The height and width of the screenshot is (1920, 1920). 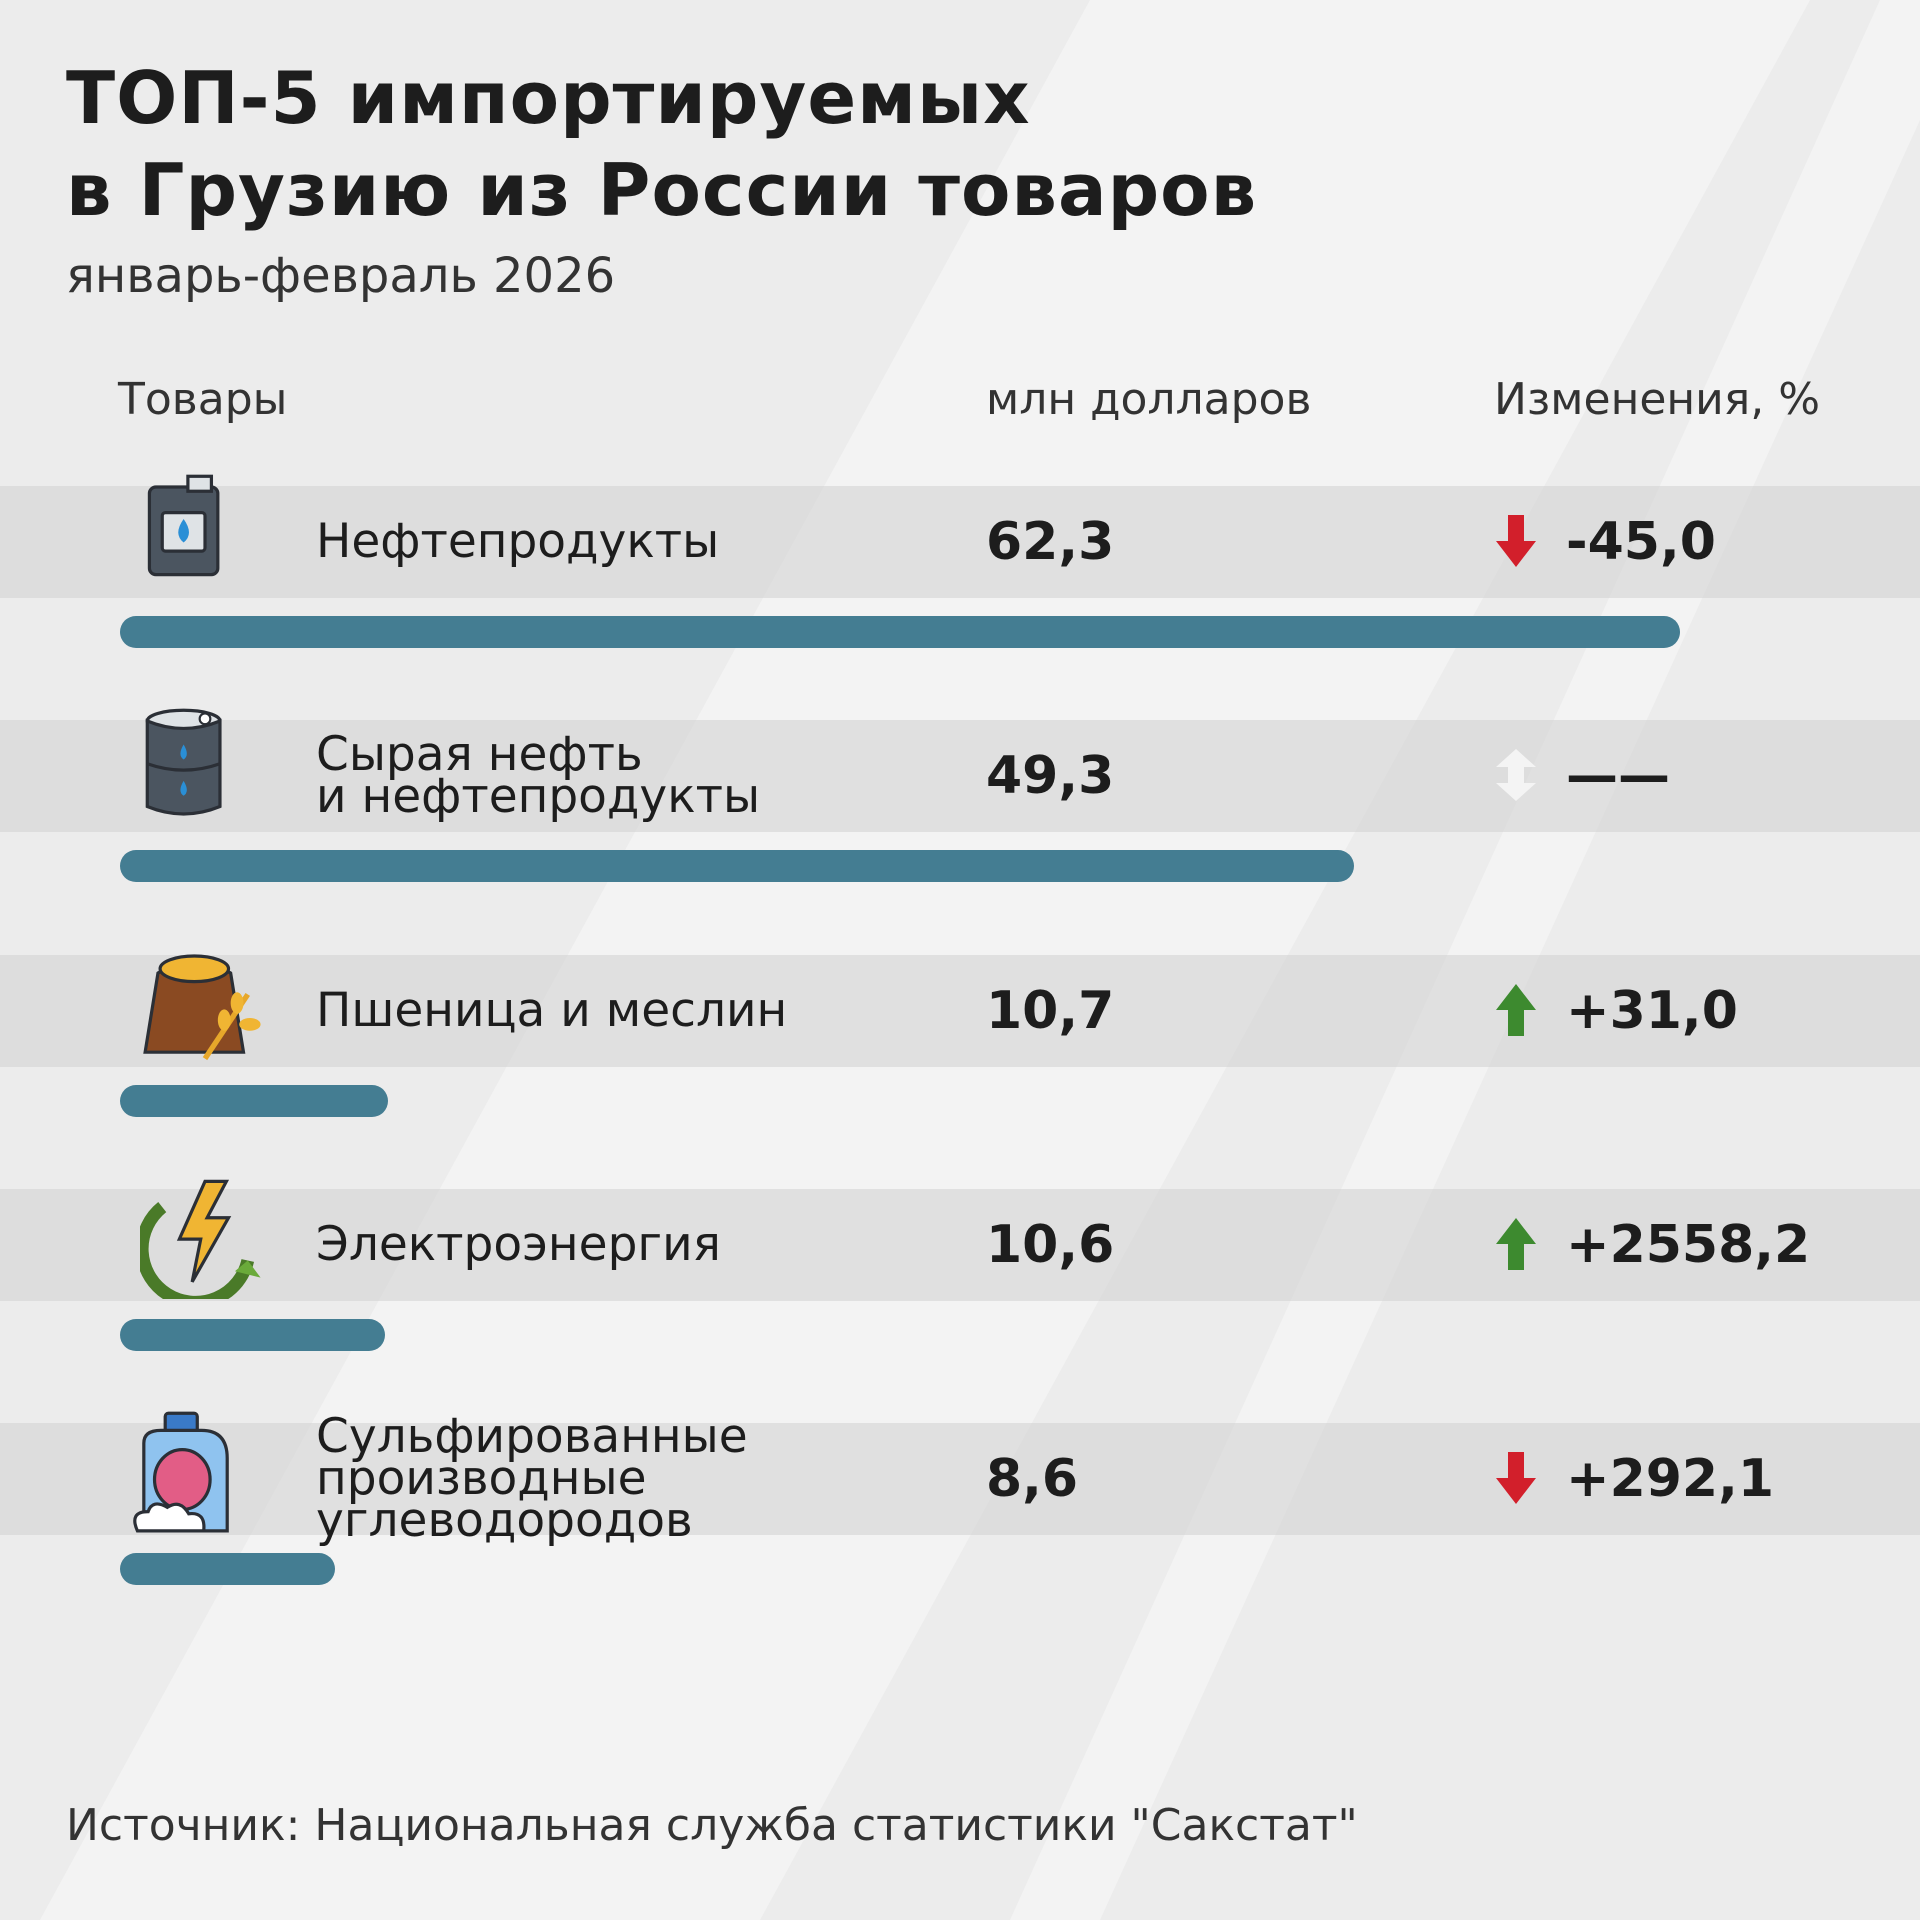 What do you see at coordinates (341, 276) in the screenshot?
I see `chart-subtitle: январь-февраль 2026` at bounding box center [341, 276].